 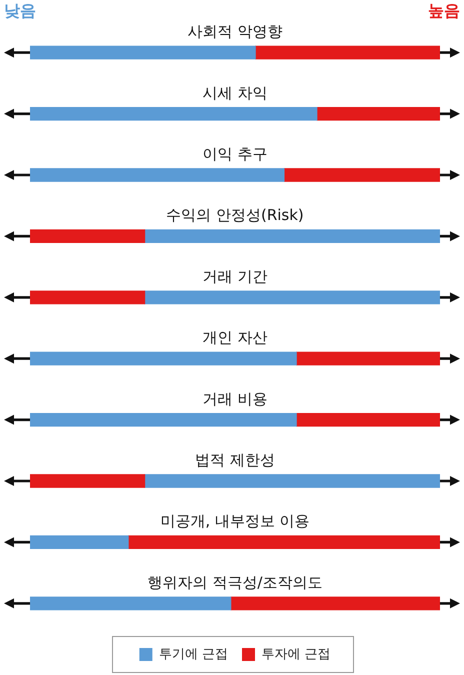 What do you see at coordinates (296, 654) in the screenshot?
I see `legend-label: 투자에 근접` at bounding box center [296, 654].